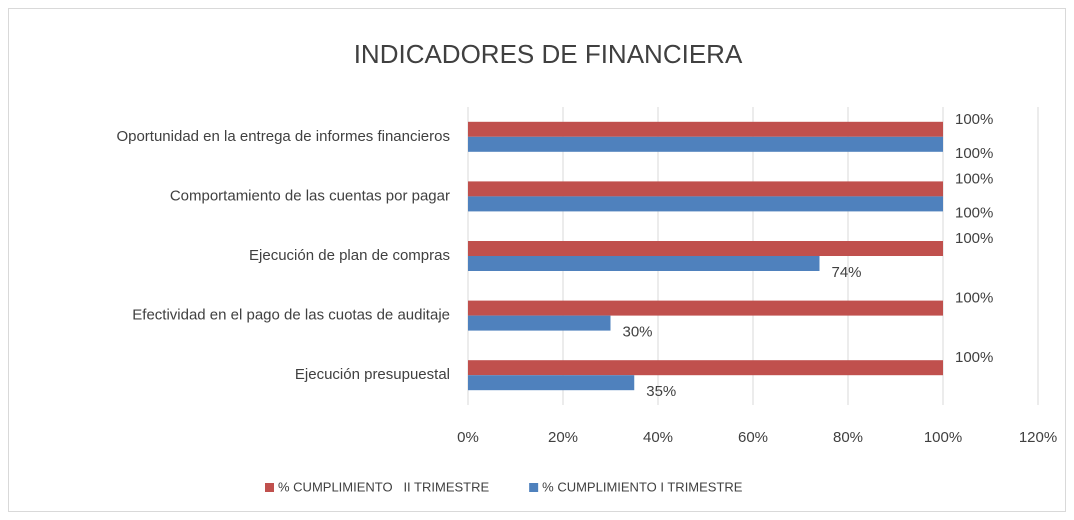 The width and height of the screenshot is (1074, 520). What do you see at coordinates (848, 437) in the screenshot?
I see `x-tick-label: 80%` at bounding box center [848, 437].